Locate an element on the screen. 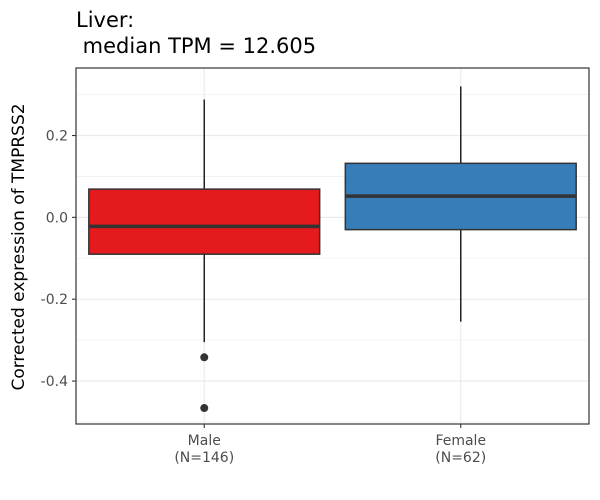  x-tick-sublabel: (N=146) is located at coordinates (204, 458).